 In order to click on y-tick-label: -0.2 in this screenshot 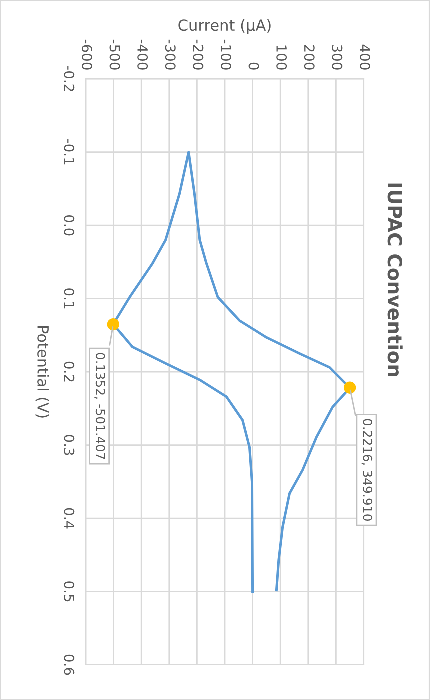, I will do `click(69, 79)`.